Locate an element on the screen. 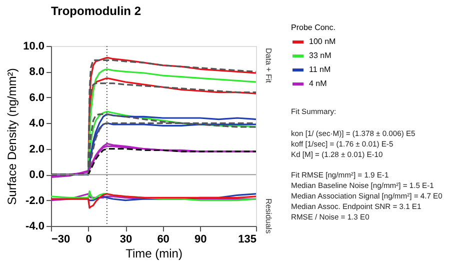  y-tick-label: 4.0 is located at coordinates (36, 124).